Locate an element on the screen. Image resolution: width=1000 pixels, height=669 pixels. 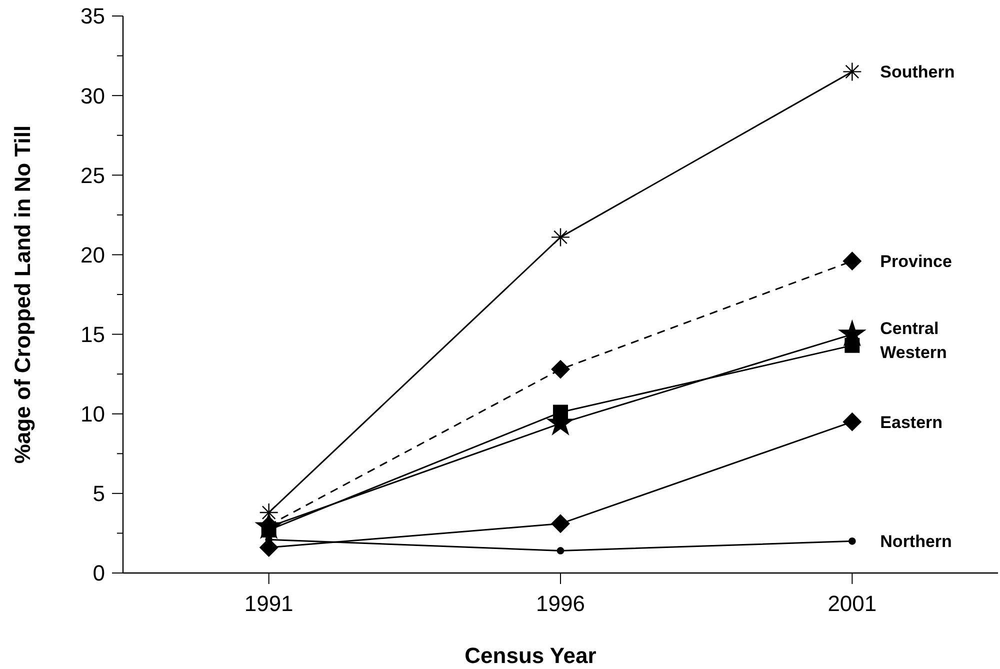
y-tick-label: 10 is located at coordinates (92, 414).